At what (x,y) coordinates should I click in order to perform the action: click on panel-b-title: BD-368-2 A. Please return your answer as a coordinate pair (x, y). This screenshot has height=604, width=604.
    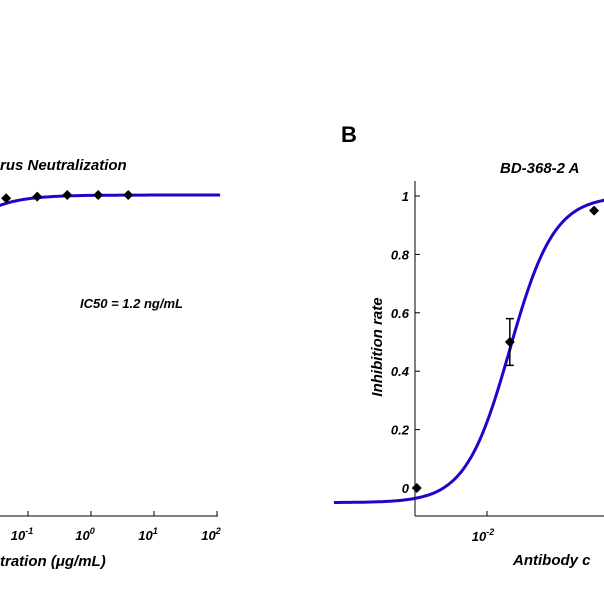
    Looking at the image, I should click on (539, 168).